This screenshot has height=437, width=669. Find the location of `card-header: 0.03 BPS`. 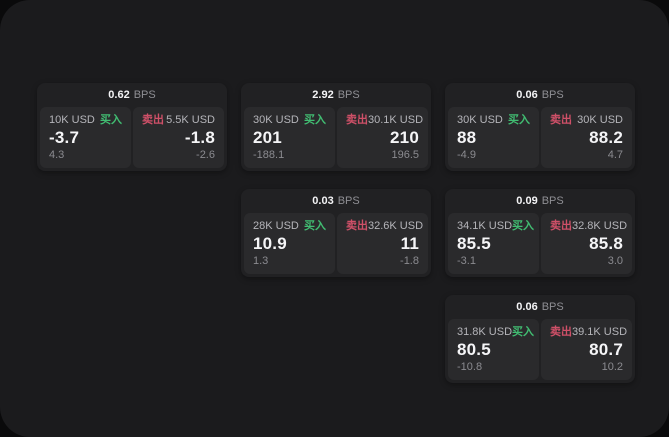

card-header: 0.03 BPS is located at coordinates (336, 201).